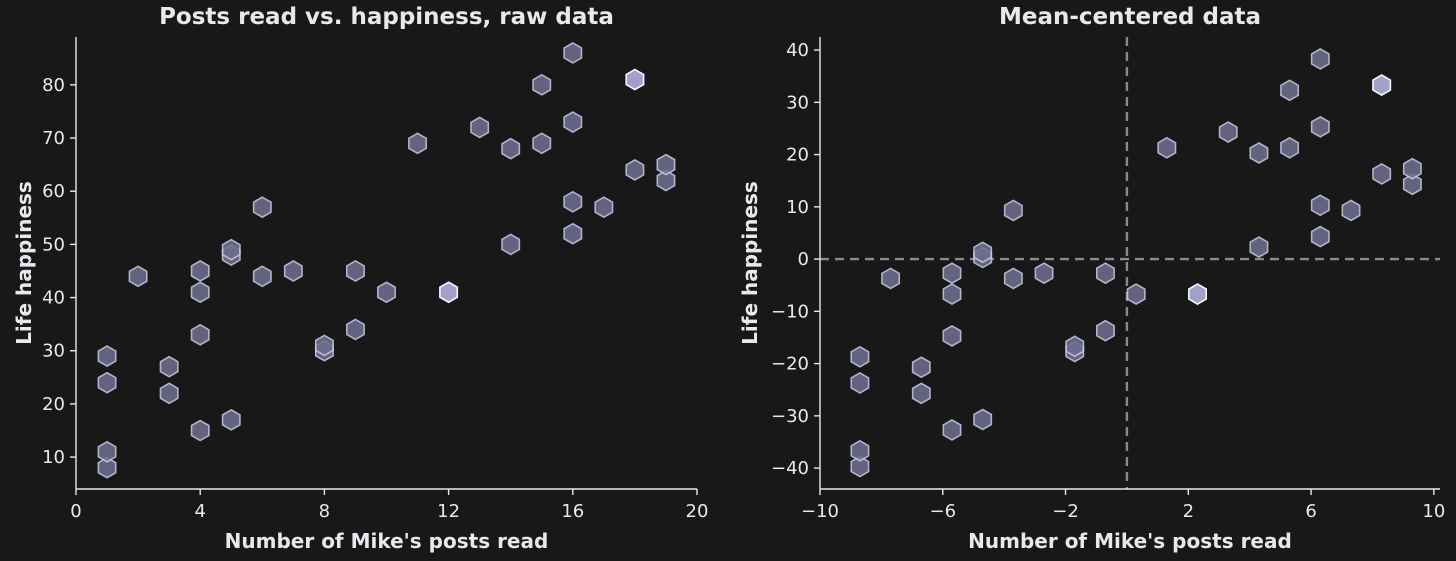 Image resolution: width=1456 pixels, height=561 pixels. Describe the element at coordinates (1130, 541) in the screenshot. I see `x-axis-label: Number of Mike's posts read` at that location.